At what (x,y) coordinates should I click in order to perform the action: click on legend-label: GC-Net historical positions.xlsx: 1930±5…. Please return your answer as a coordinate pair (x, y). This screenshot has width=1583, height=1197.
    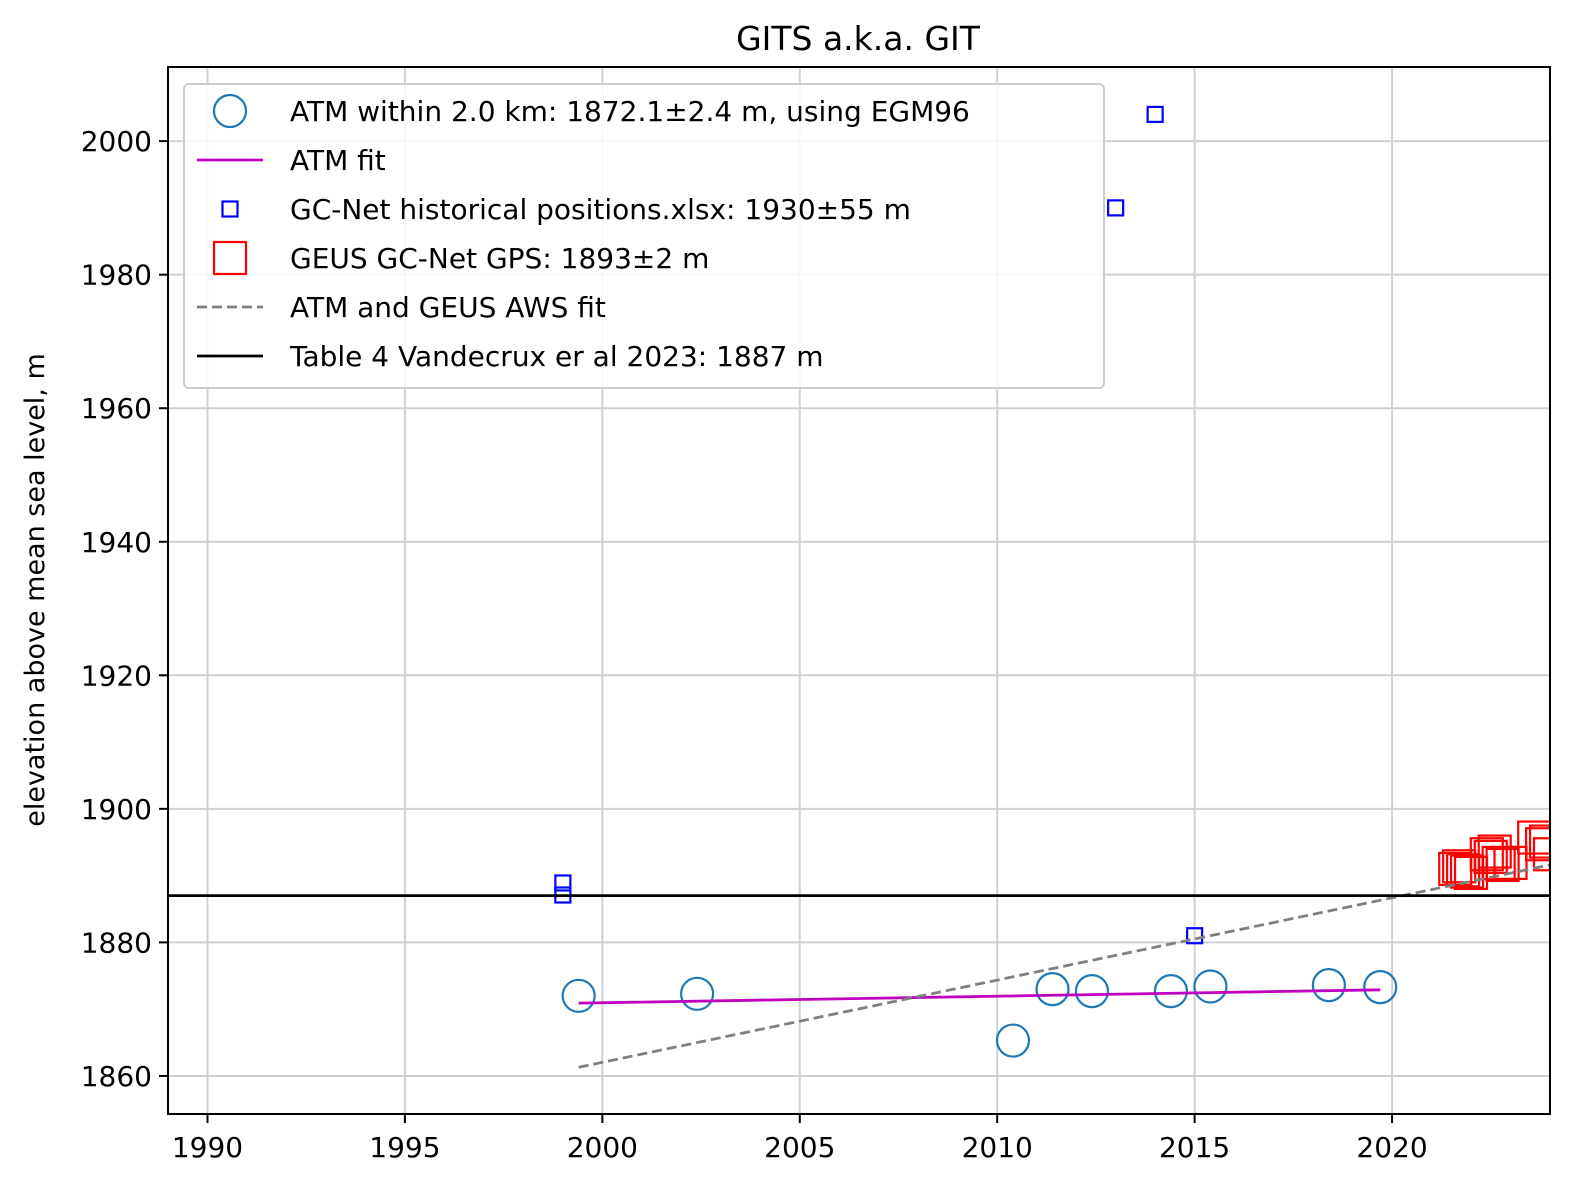
    Looking at the image, I should click on (600, 209).